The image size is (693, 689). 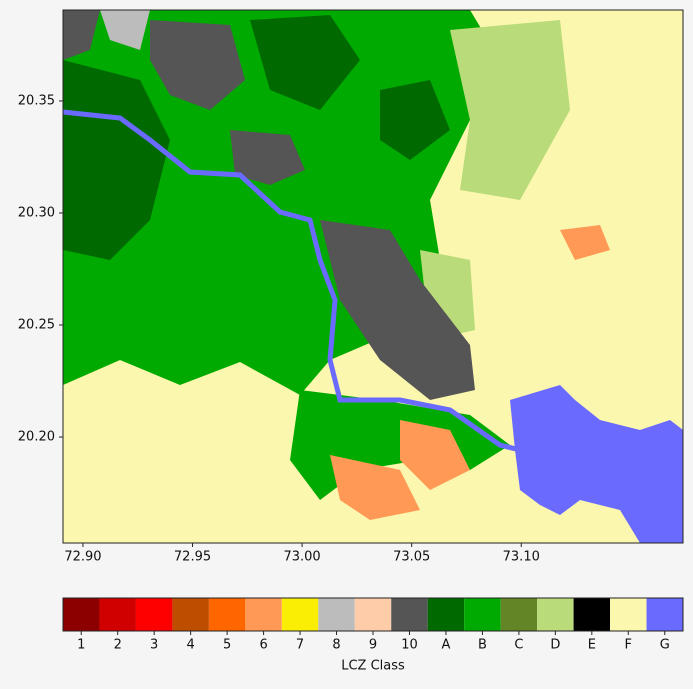 I want to click on colorbar-label: 8, so click(x=336, y=645).